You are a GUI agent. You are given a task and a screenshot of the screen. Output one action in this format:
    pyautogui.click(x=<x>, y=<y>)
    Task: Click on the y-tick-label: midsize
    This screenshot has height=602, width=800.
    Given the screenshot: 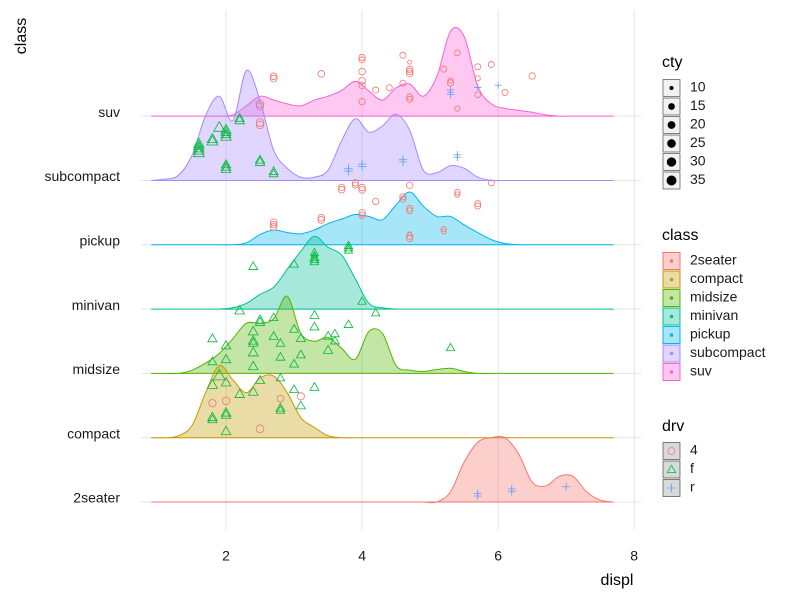 What is the action you would take?
    pyautogui.click(x=97, y=369)
    